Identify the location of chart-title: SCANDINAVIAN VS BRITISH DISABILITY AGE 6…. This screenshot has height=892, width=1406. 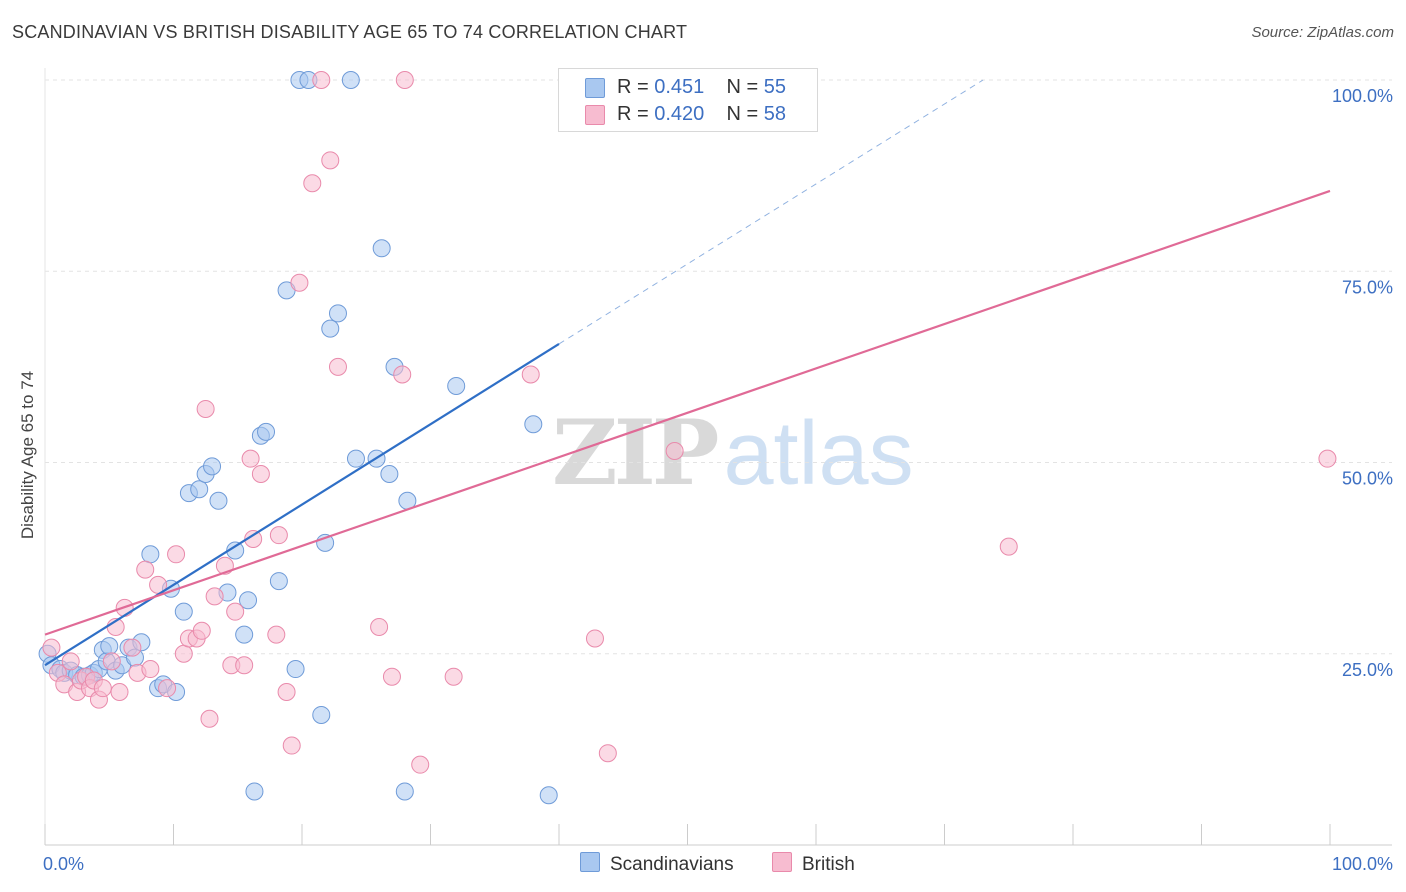
(350, 32).